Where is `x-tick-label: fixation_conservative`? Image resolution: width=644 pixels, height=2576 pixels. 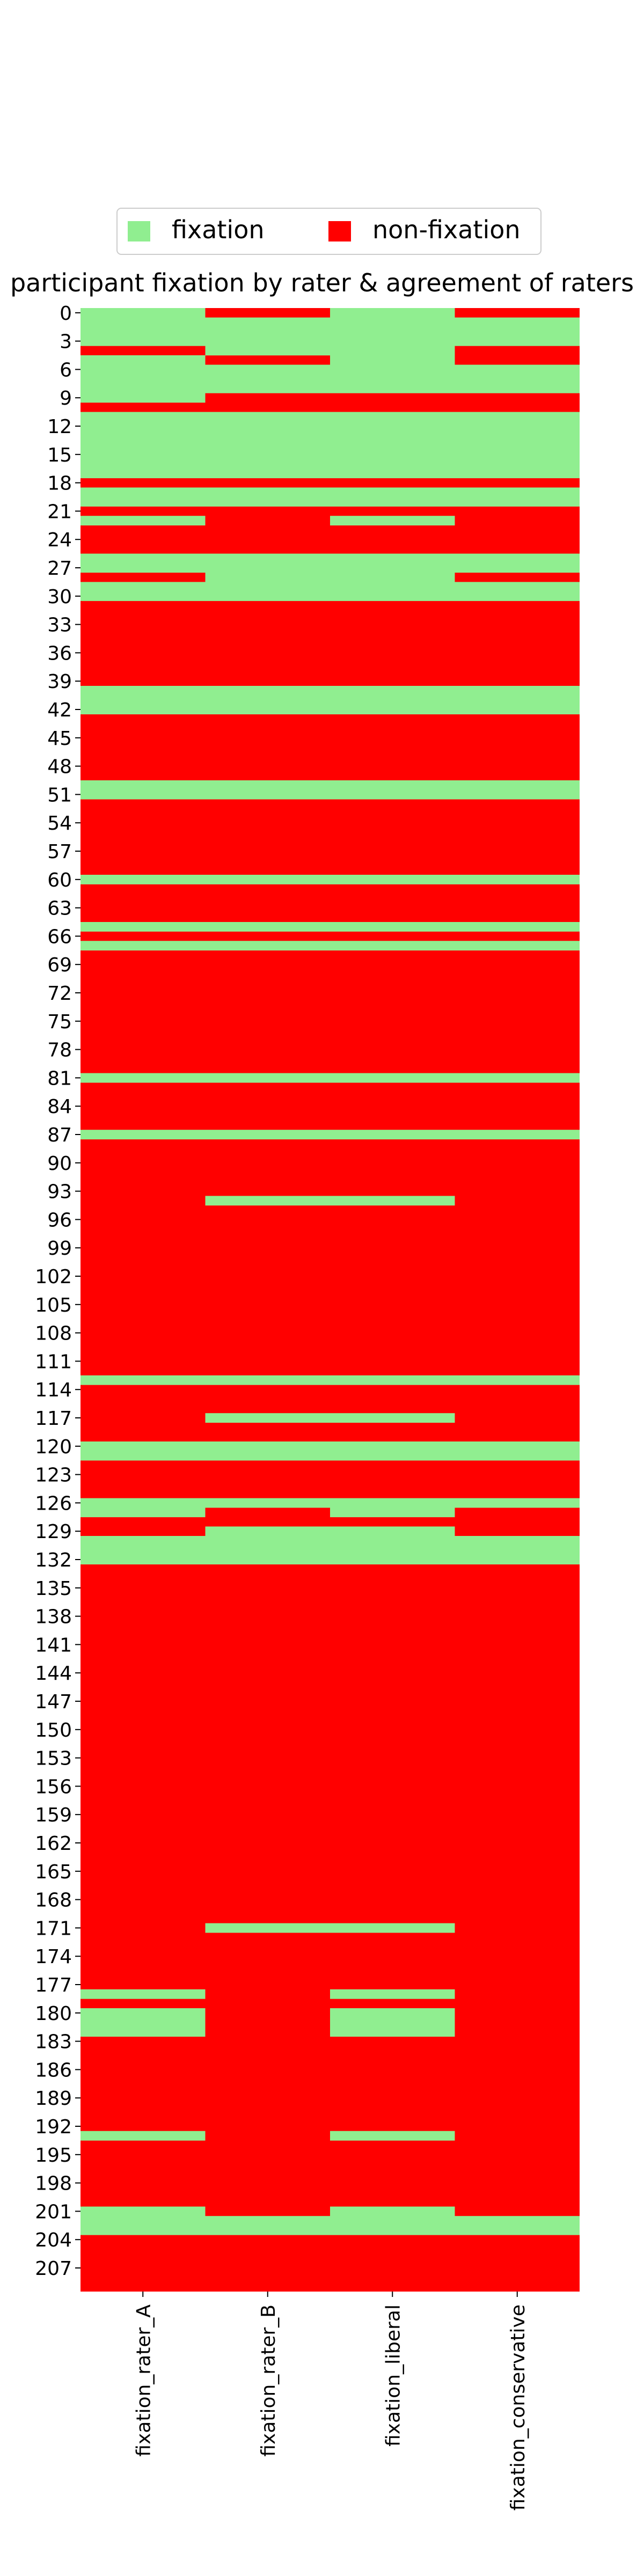
x-tick-label: fixation_conservative is located at coordinates (518, 2407).